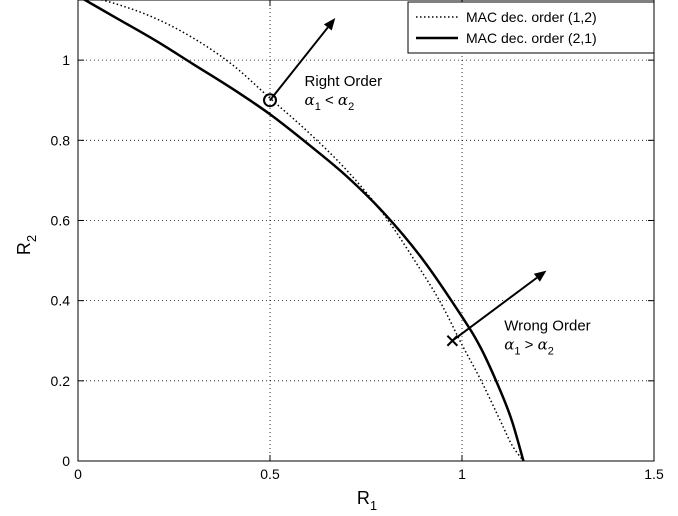 The image size is (678, 516). I want to click on cross-marker, so click(452, 341).